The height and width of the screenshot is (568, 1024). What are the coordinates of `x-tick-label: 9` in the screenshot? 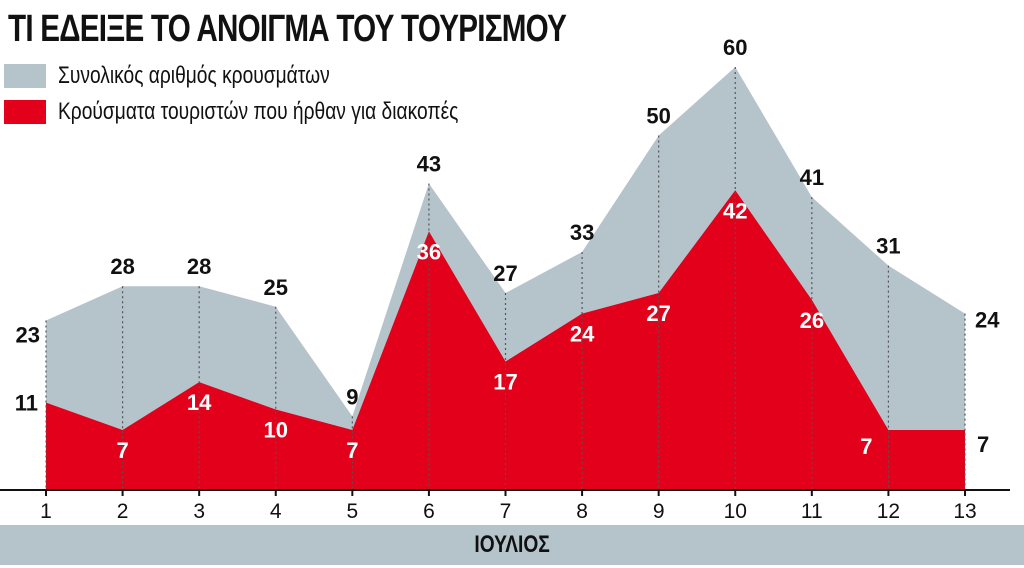 It's located at (659, 511).